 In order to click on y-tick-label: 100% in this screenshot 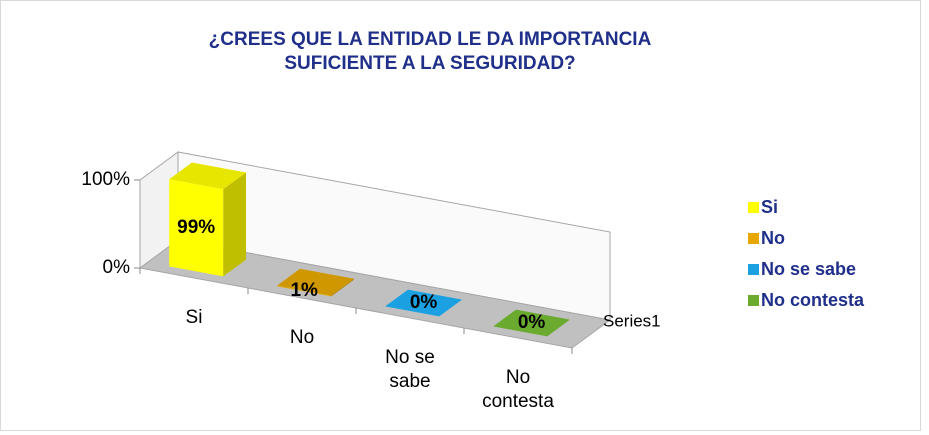, I will do `click(105, 179)`.